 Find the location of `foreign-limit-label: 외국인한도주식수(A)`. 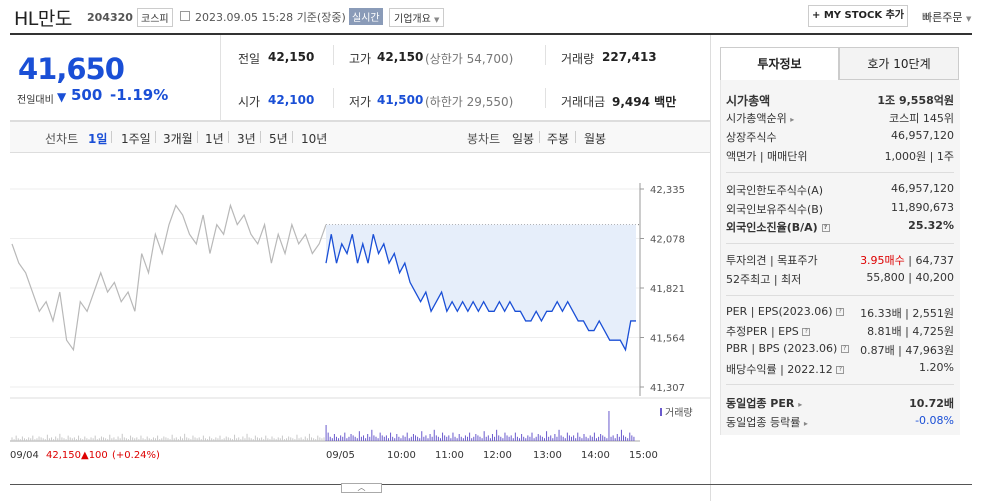

foreign-limit-label: 외국인한도주식수(A) is located at coordinates (775, 190).